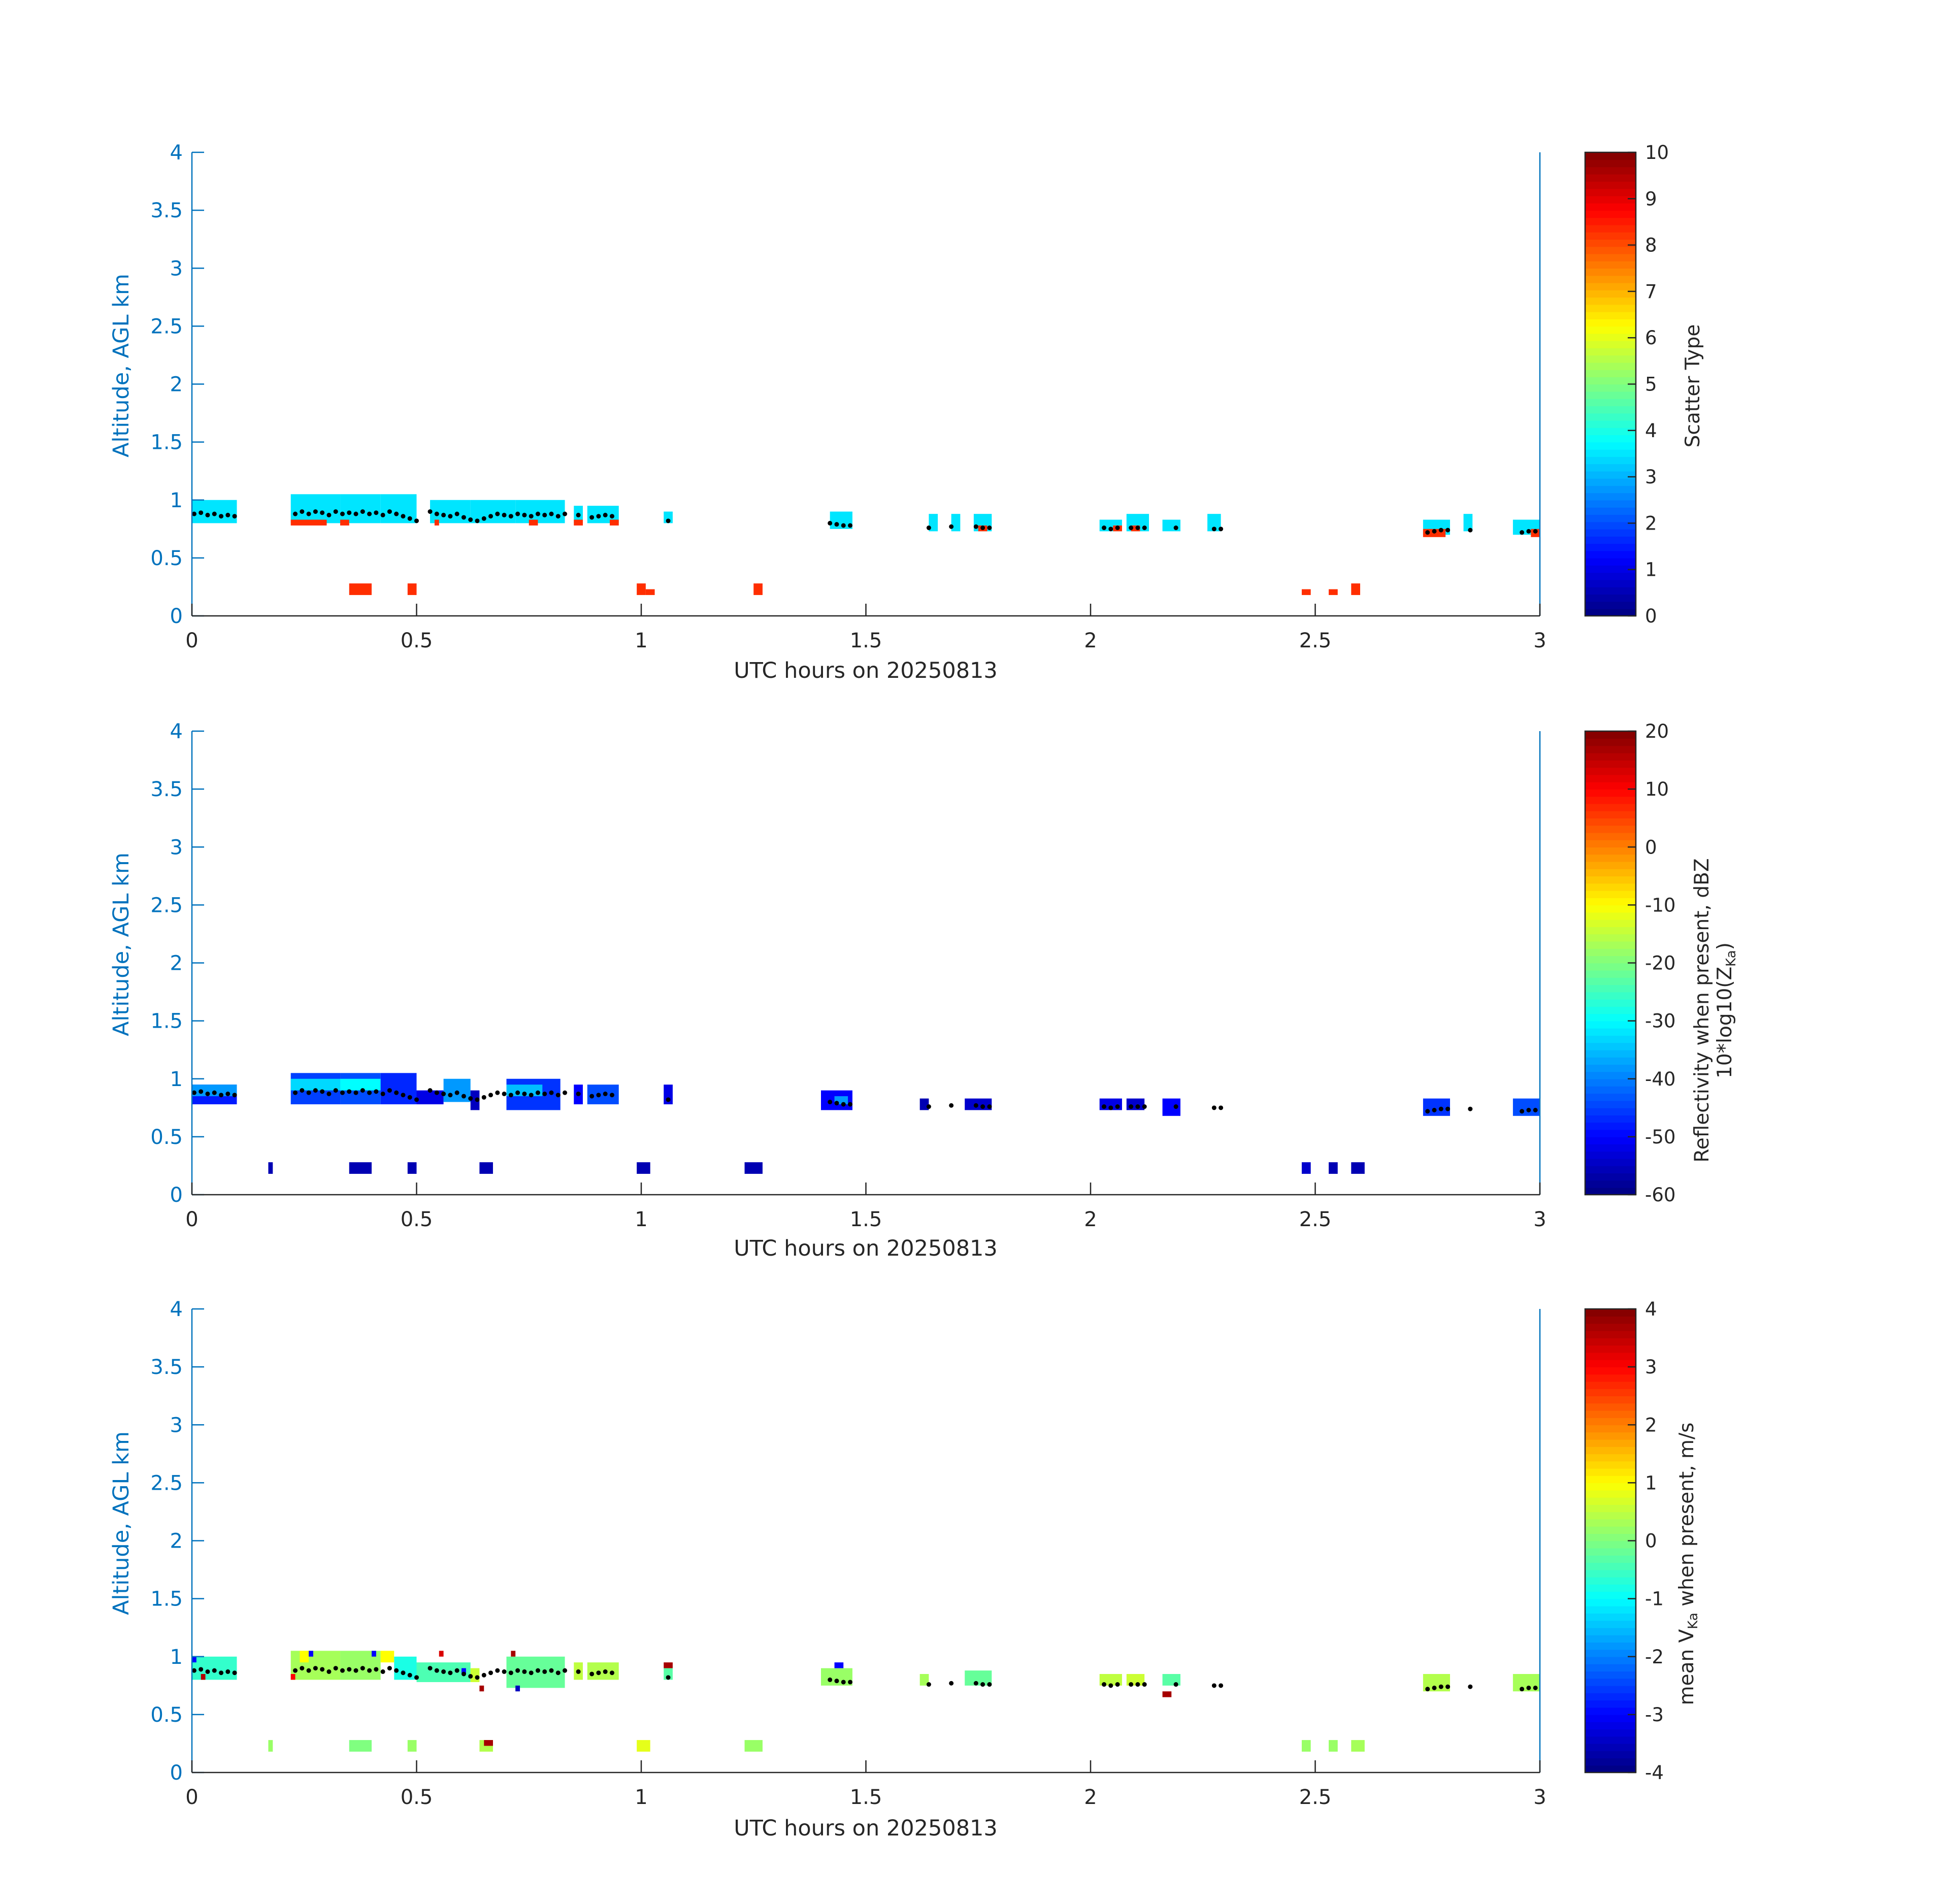 The width and height of the screenshot is (1942, 1904). I want to click on y-tick-label: 1.5, so click(166, 1022).